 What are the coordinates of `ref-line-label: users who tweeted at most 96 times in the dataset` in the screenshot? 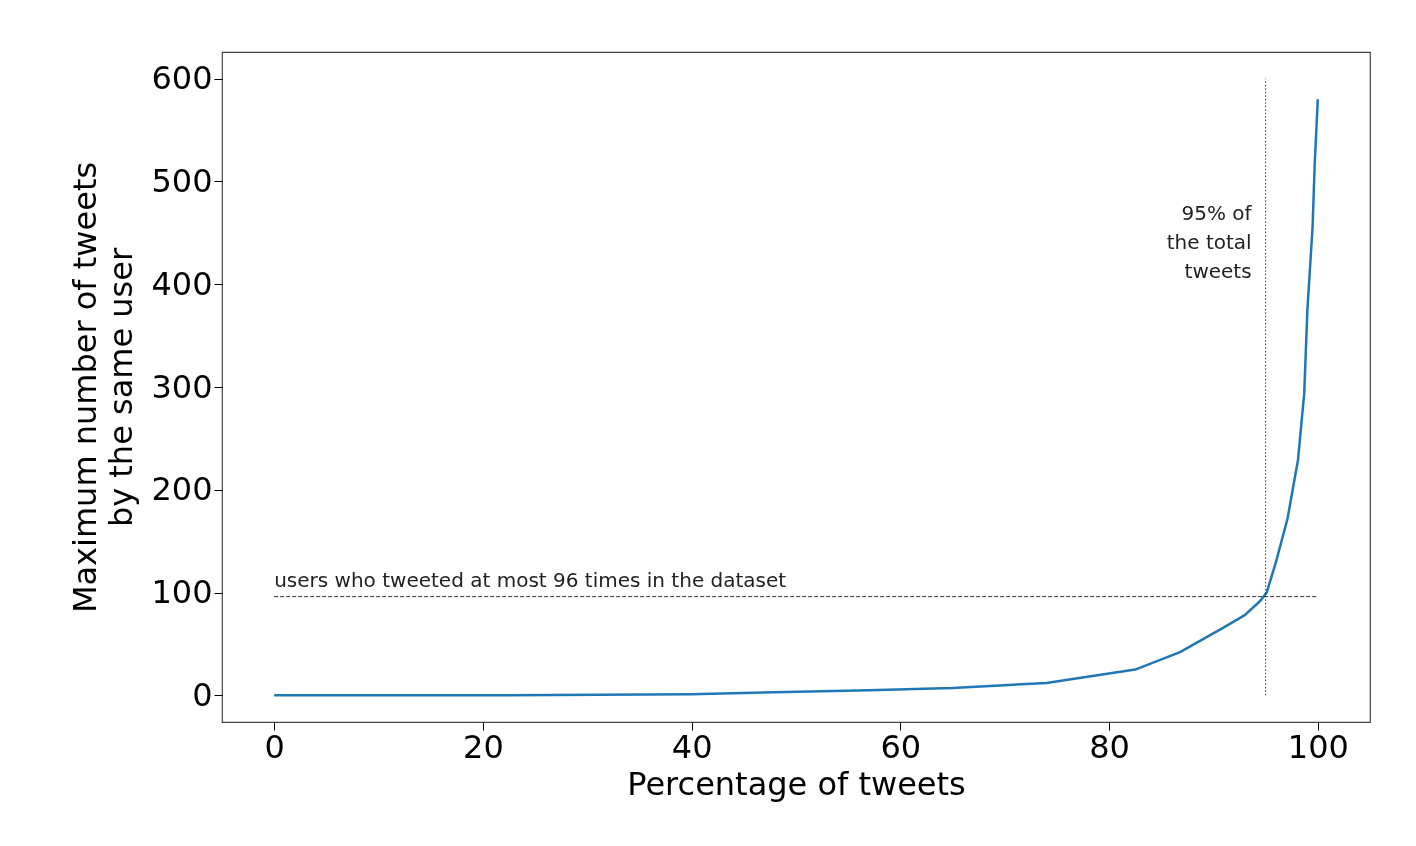 It's located at (530, 579).